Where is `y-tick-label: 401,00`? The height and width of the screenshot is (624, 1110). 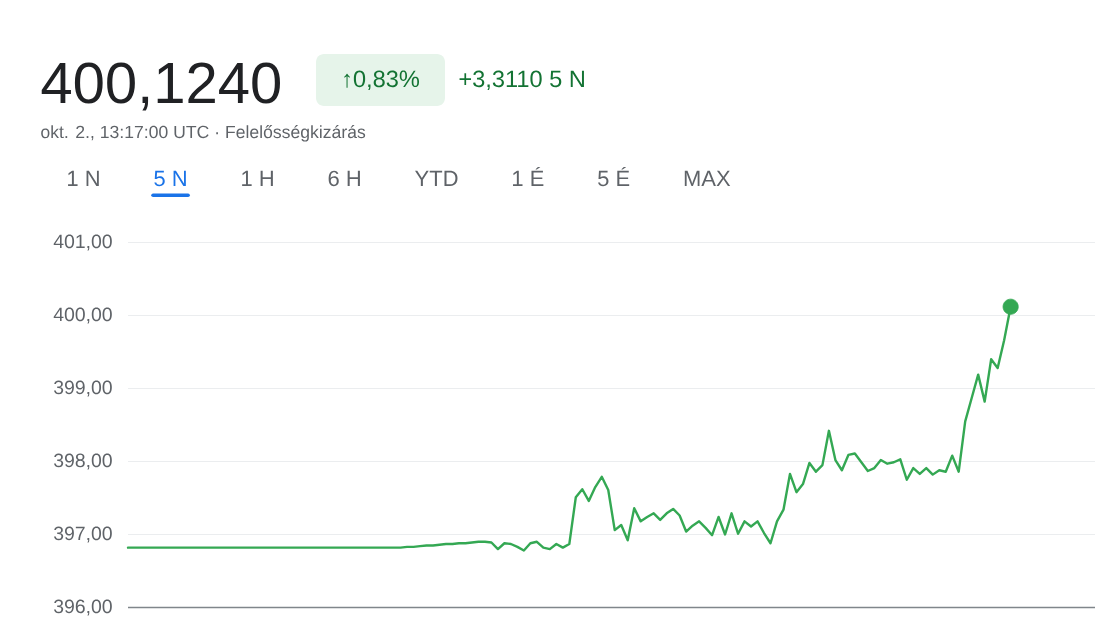 y-tick-label: 401,00 is located at coordinates (82, 242).